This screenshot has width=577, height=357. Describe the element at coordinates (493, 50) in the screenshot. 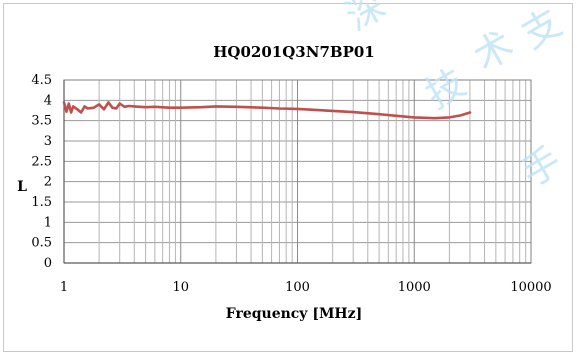

I see `watermark-char: 术` at that location.